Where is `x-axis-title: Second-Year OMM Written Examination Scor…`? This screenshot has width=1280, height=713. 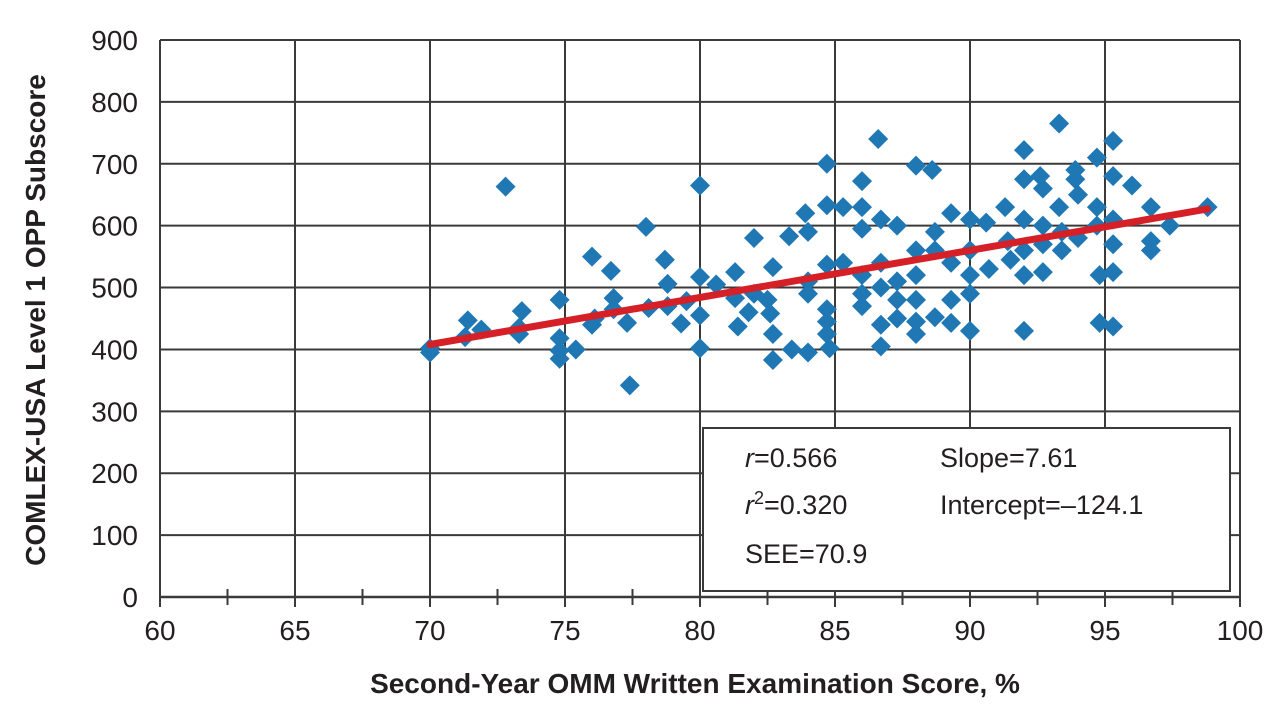
x-axis-title: Second-Year OMM Written Examination Scor… is located at coordinates (695, 683).